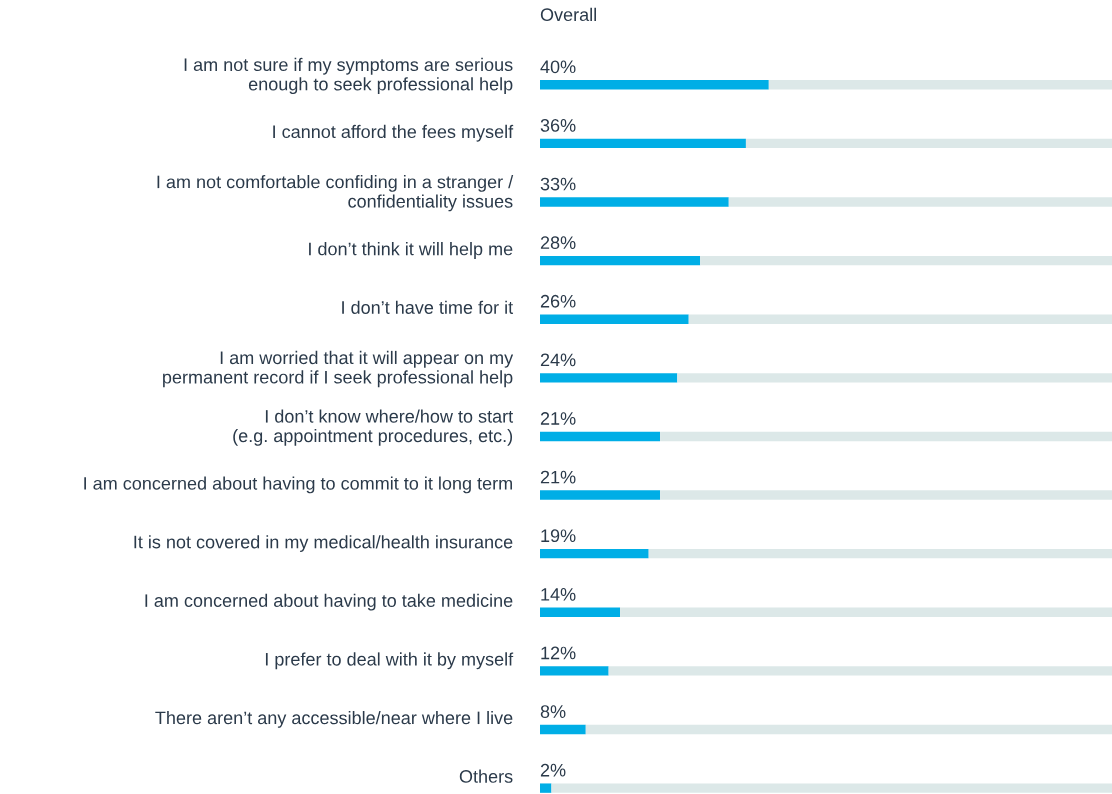 Image resolution: width=1112 pixels, height=794 pixels. Describe the element at coordinates (558, 301) in the screenshot. I see `data-label: 26%` at that location.